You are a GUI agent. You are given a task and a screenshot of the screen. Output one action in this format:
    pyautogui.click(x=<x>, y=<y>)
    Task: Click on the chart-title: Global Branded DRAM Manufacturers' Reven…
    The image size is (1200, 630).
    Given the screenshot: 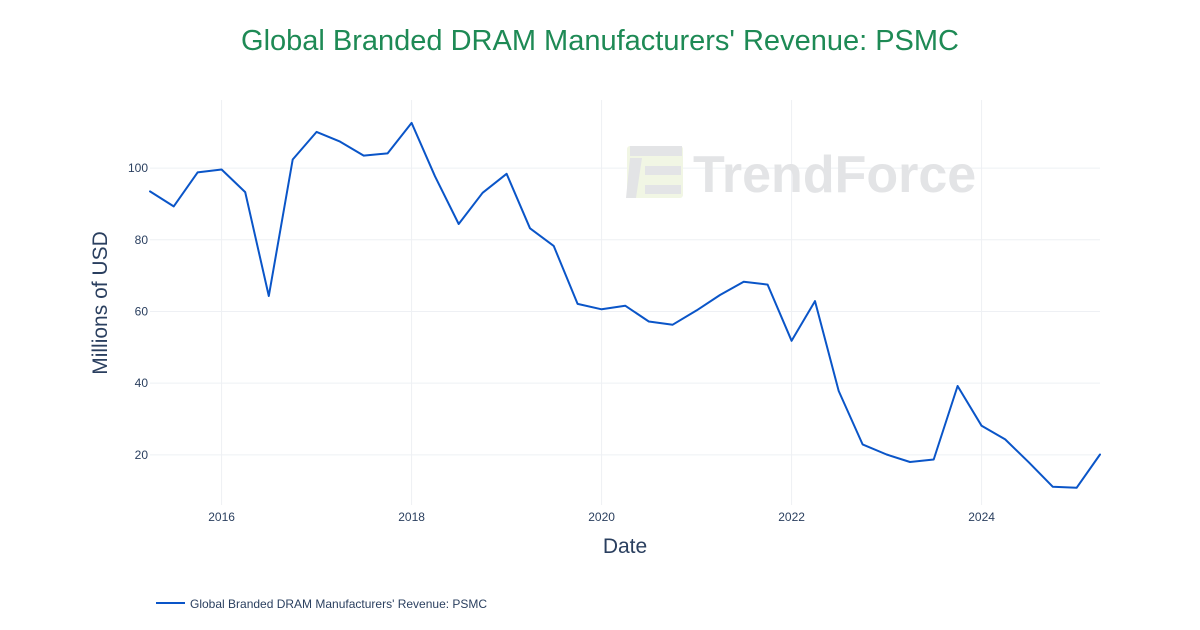 What is the action you would take?
    pyautogui.click(x=600, y=41)
    